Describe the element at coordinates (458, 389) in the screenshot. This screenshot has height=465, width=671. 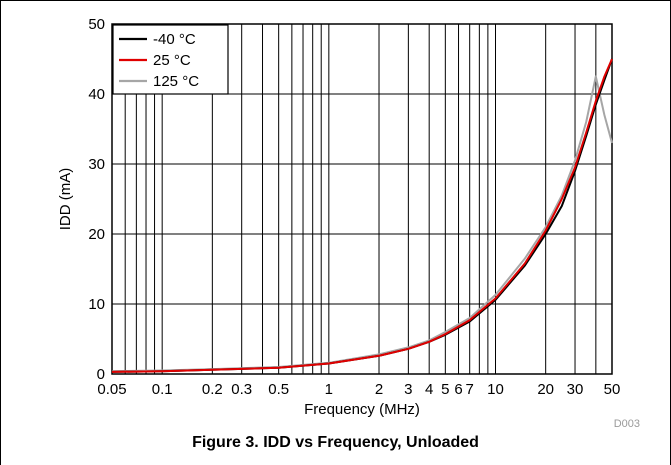
I see `x-tick-label: 6` at that location.